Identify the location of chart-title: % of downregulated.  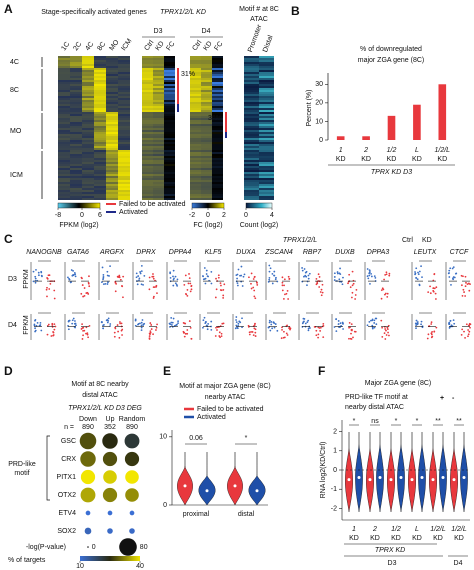
(391, 49).